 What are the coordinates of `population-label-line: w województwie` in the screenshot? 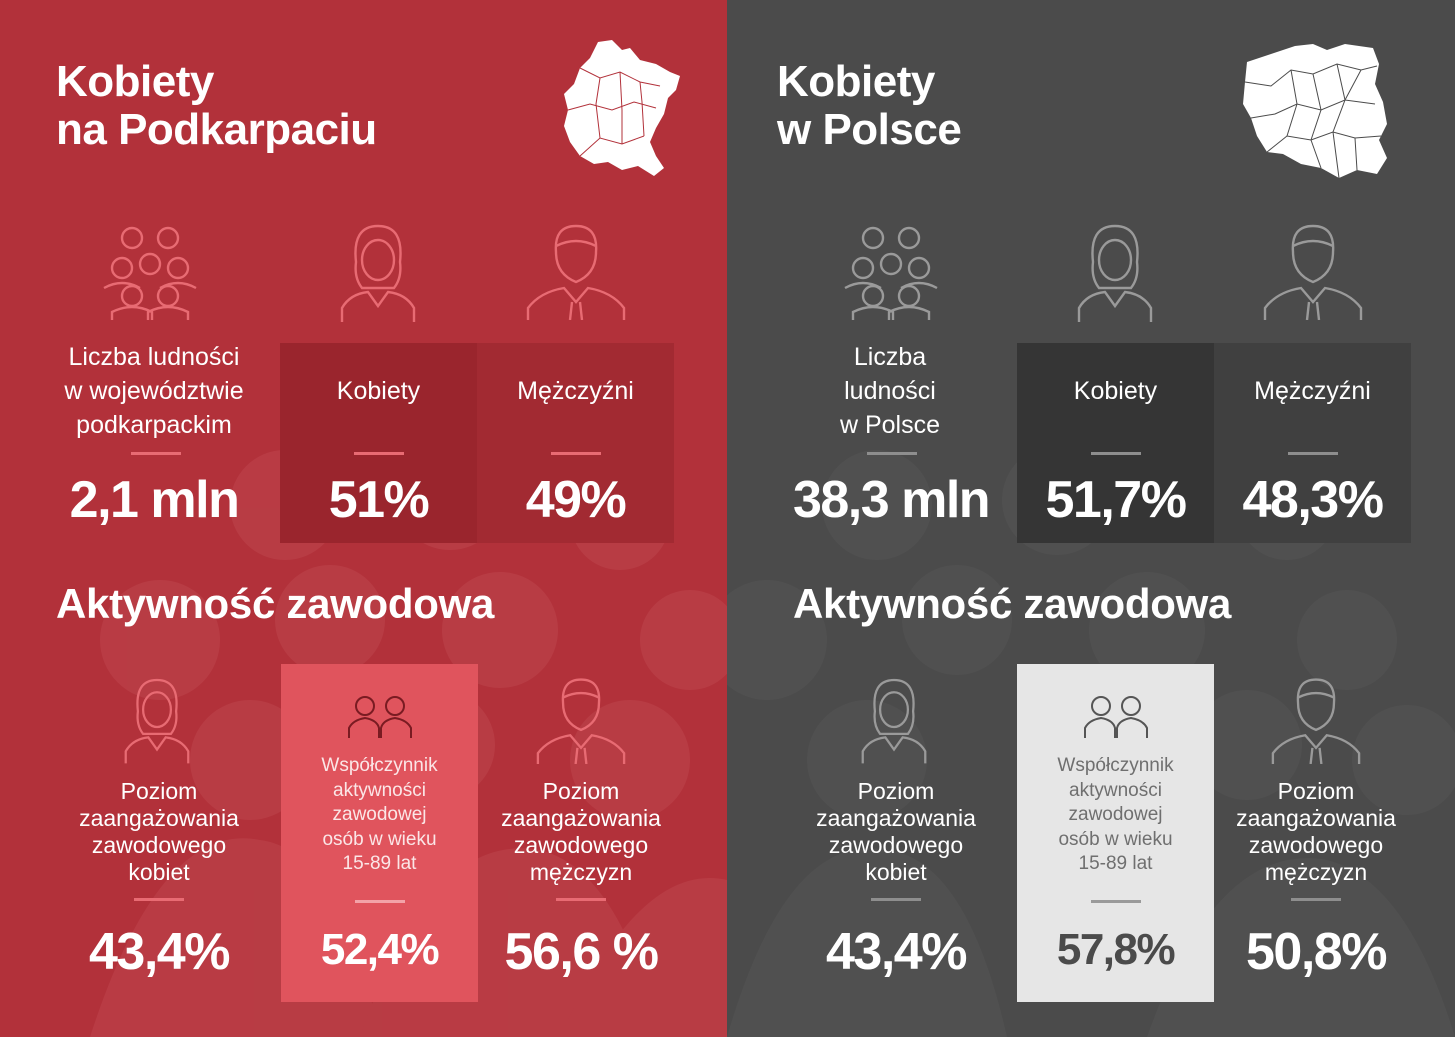 It's located at (154, 391).